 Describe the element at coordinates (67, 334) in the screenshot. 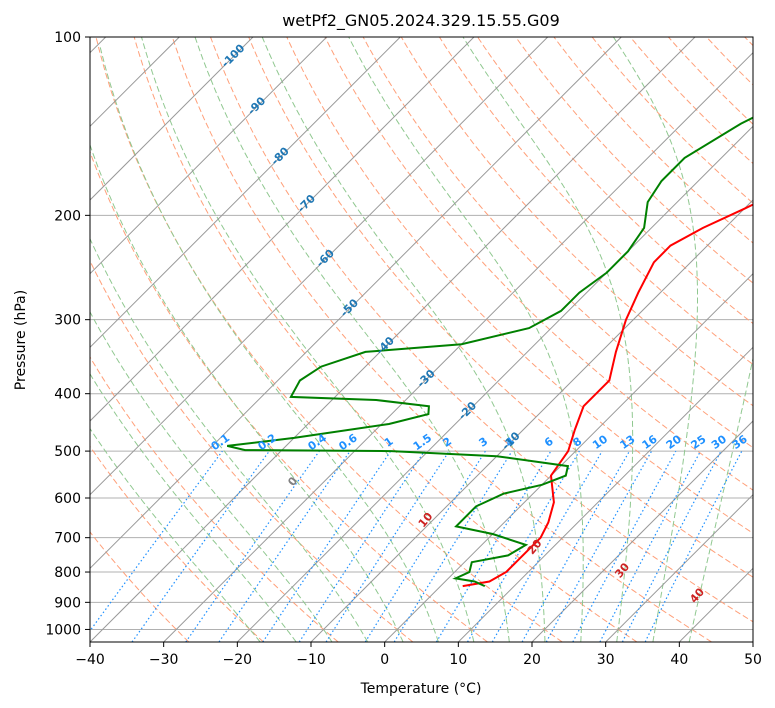

I see `y-axis: 100 200 300 400 500 600 700 800 900 1000` at that location.